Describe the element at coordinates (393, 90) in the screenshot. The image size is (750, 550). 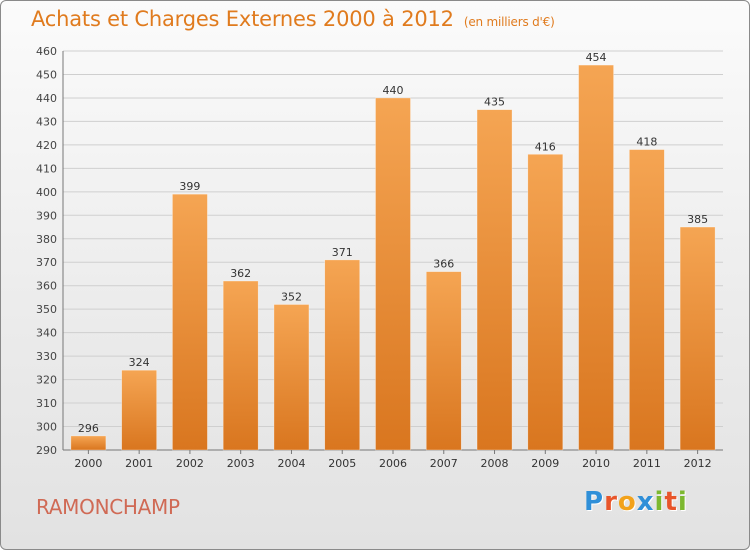
I see `data-label: 440` at that location.